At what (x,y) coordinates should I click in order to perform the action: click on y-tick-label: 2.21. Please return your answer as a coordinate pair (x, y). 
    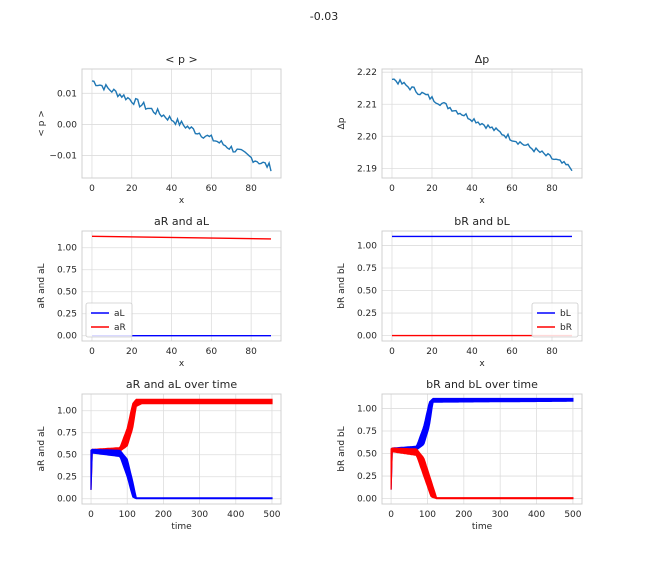
    Looking at the image, I should click on (367, 105).